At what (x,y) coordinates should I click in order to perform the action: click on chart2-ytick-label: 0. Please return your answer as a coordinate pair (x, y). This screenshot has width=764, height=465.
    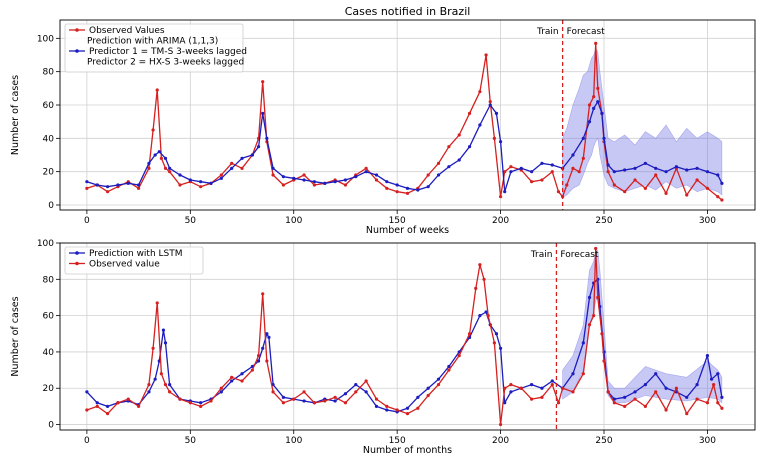
    Looking at the image, I should click on (51, 426).